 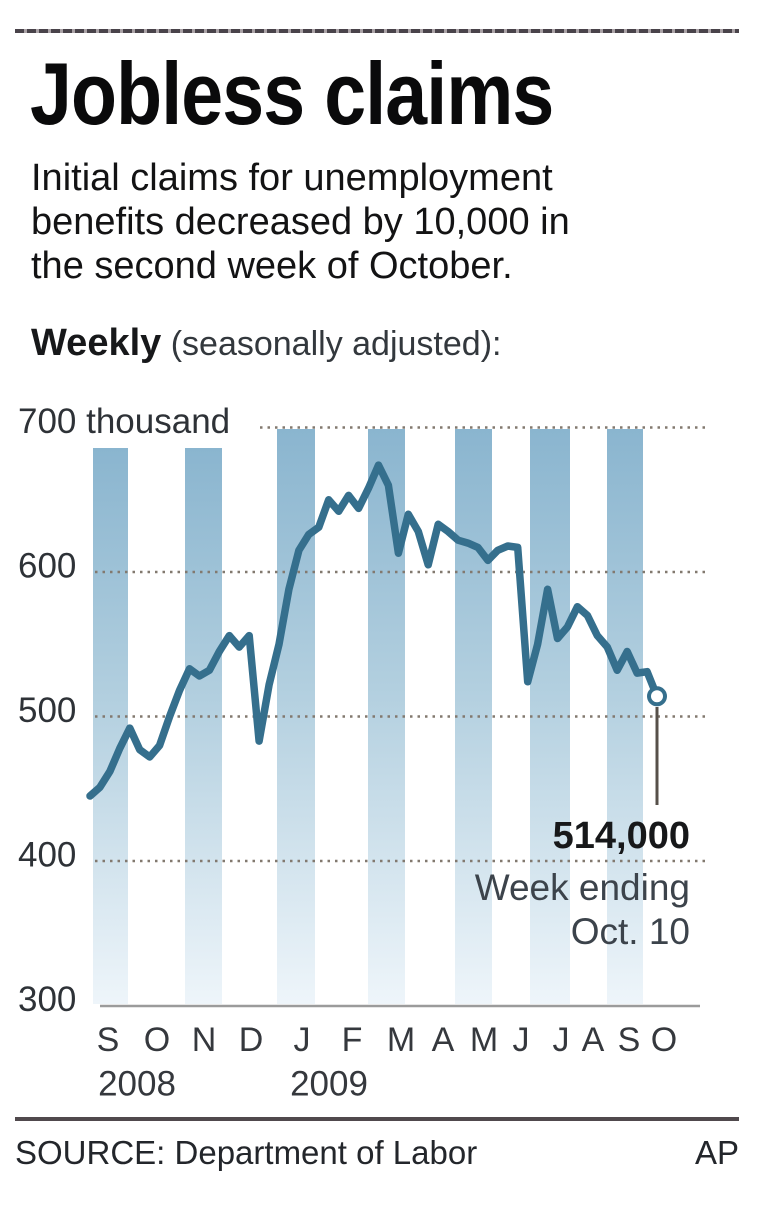 What do you see at coordinates (47, 855) in the screenshot?
I see `y-tick-label: 400` at bounding box center [47, 855].